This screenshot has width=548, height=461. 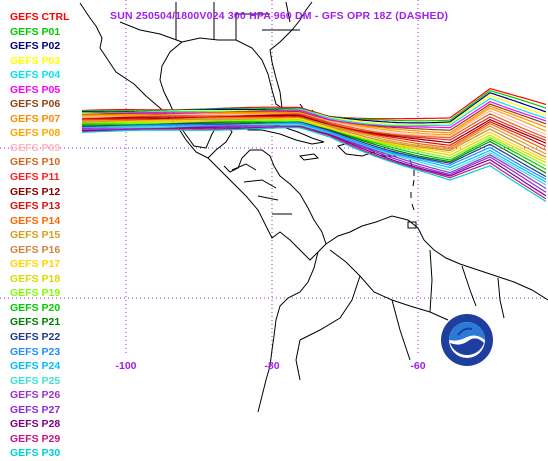 What do you see at coordinates (40, 17) in the screenshot?
I see `legend-item: GEFS CTRL` at bounding box center [40, 17].